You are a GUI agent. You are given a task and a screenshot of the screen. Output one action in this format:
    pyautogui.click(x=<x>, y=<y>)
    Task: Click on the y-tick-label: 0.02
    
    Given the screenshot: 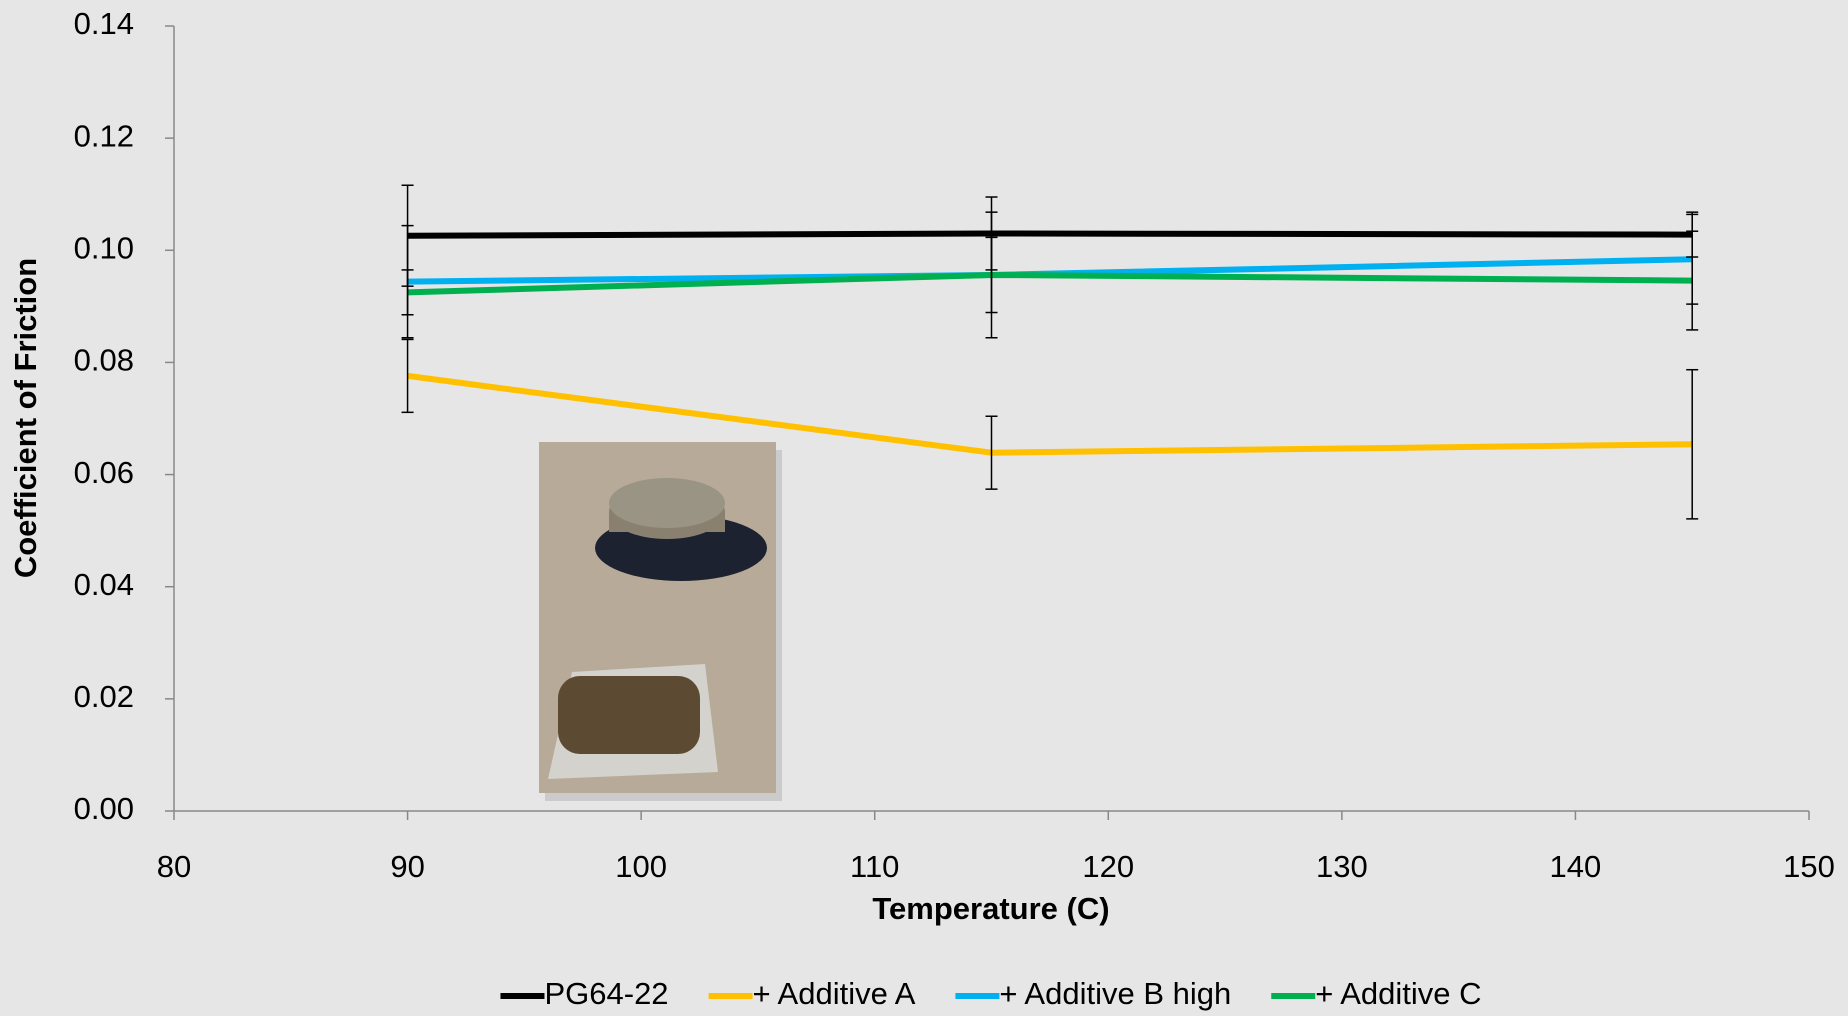 What is the action you would take?
    pyautogui.click(x=104, y=696)
    